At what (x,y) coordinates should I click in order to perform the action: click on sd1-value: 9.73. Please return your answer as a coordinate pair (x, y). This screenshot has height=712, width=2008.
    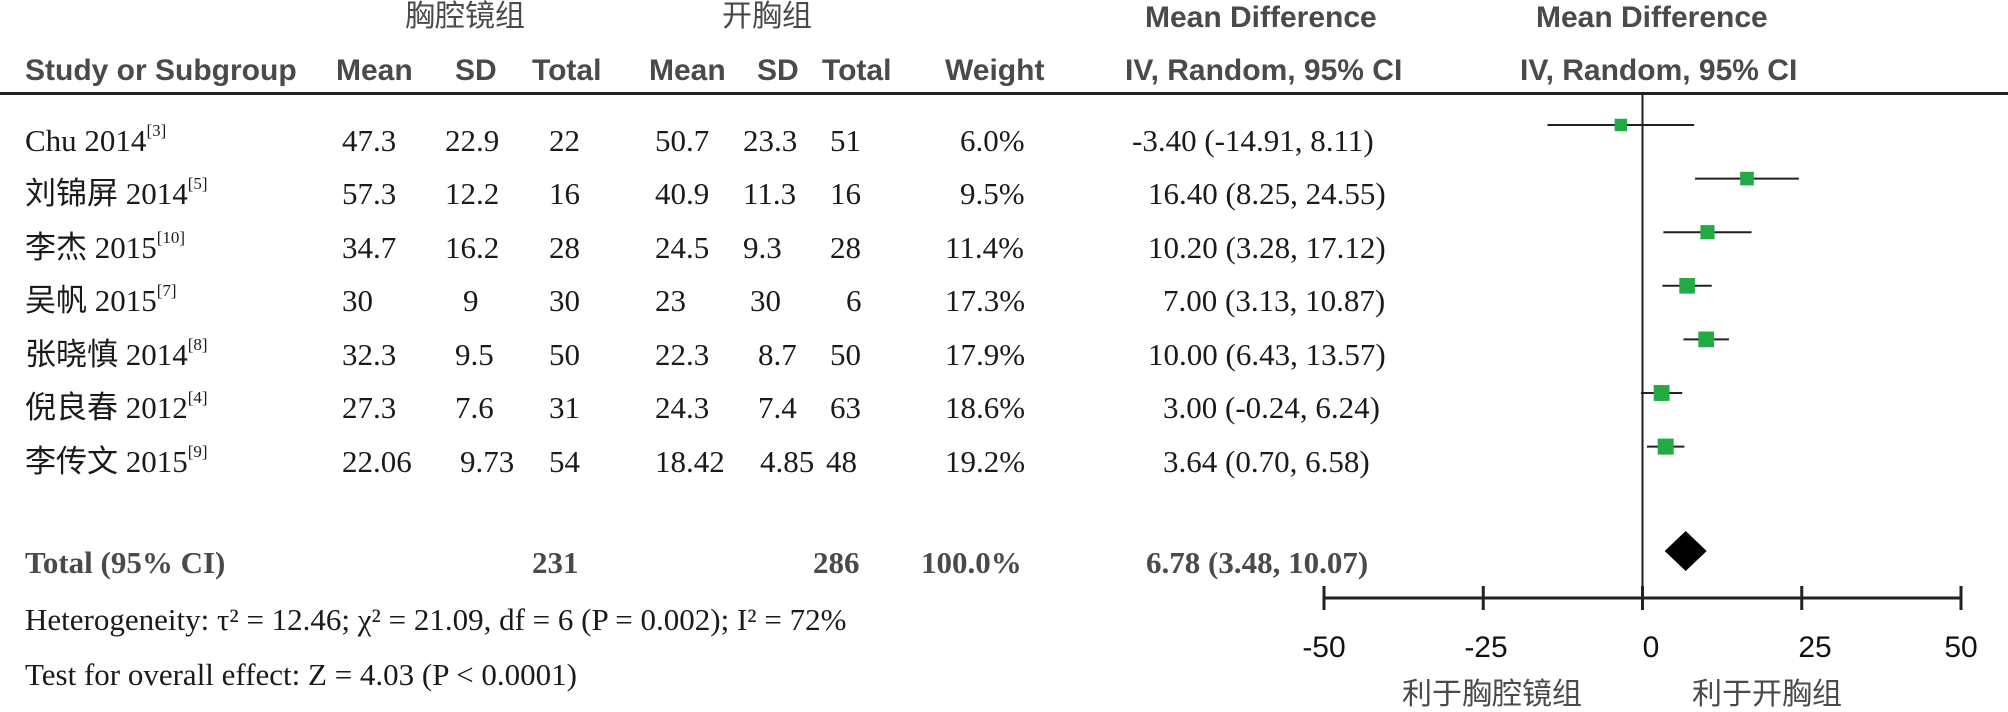
    Looking at the image, I should click on (487, 461).